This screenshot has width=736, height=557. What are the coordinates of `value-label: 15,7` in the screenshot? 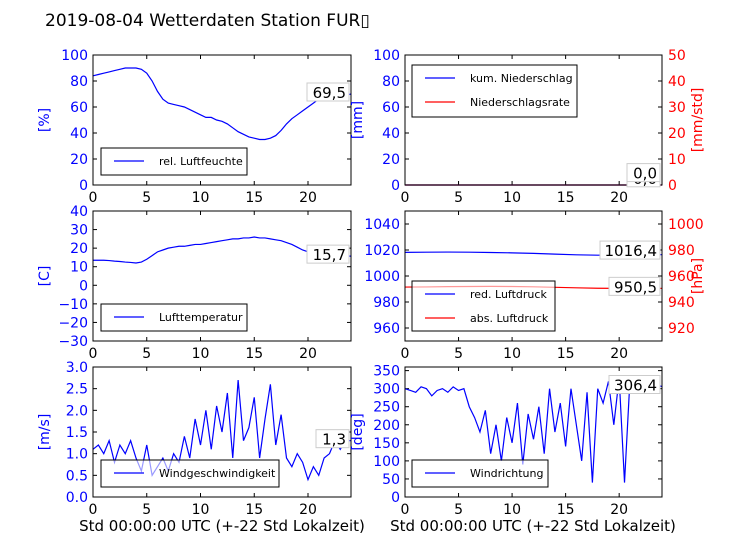 It's located at (329, 255).